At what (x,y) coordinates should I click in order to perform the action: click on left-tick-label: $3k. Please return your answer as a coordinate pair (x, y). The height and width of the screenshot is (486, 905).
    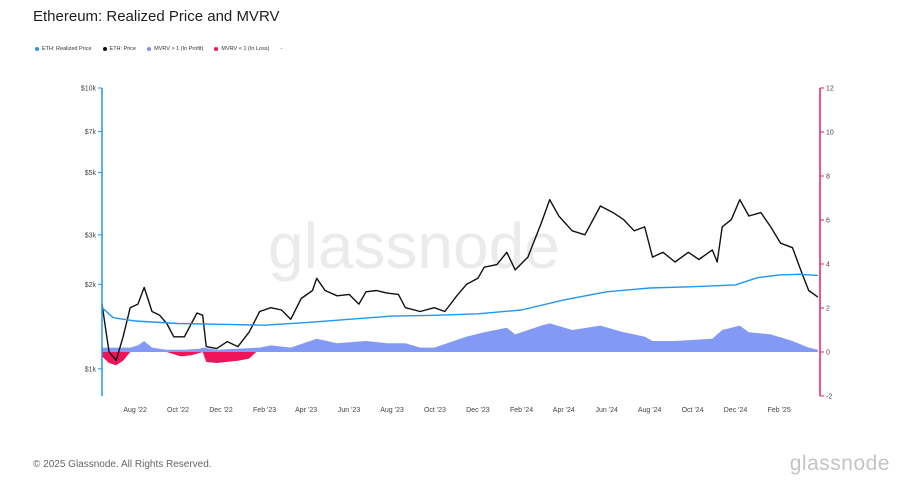
    Looking at the image, I should click on (91, 235).